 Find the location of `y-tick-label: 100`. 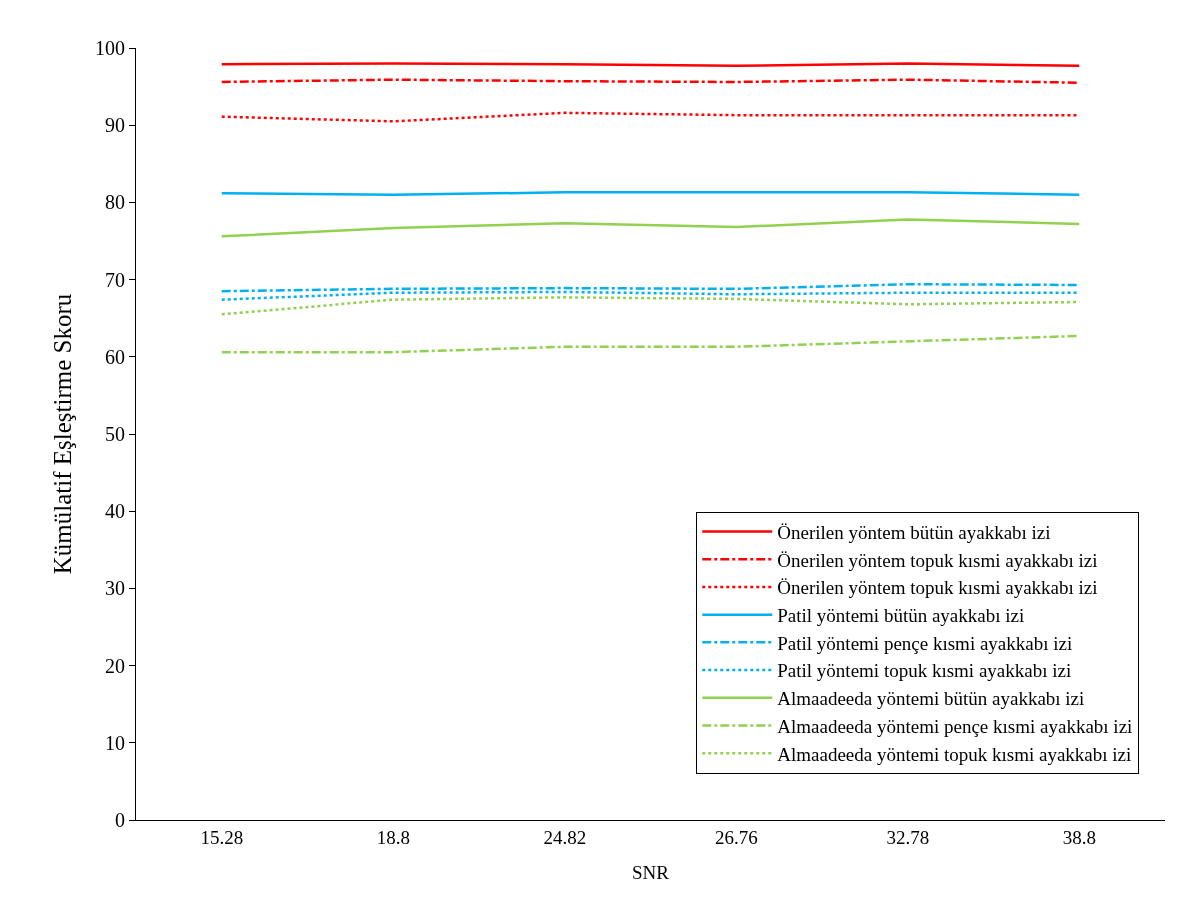

y-tick-label: 100 is located at coordinates (110, 48).